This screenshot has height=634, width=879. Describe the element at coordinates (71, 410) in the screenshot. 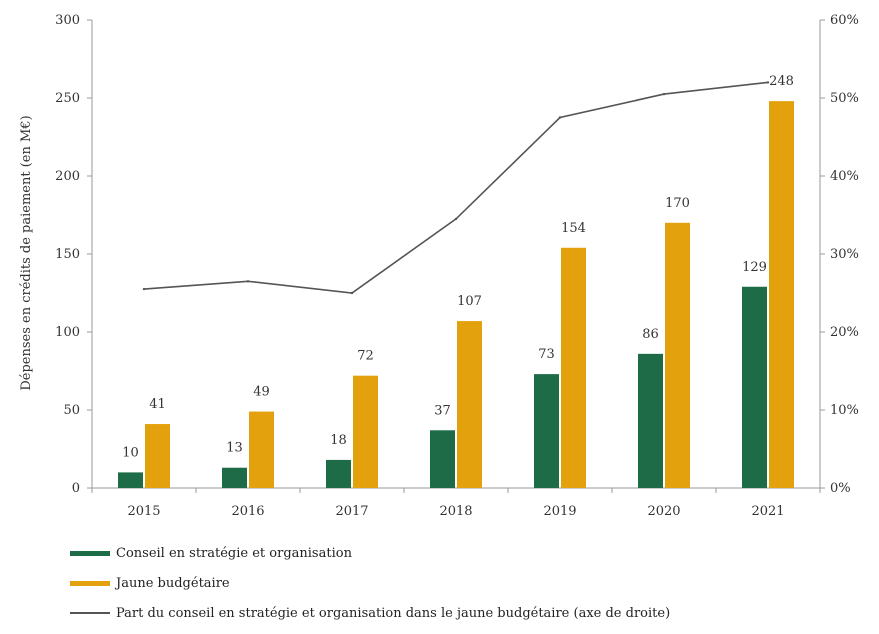

I see `y-tick-label: 50` at that location.